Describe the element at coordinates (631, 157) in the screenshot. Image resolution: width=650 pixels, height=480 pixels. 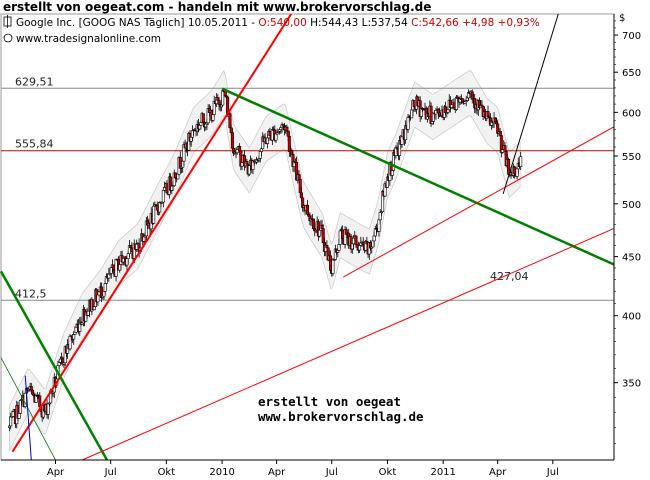
I see `y-tick-label: 550` at that location.